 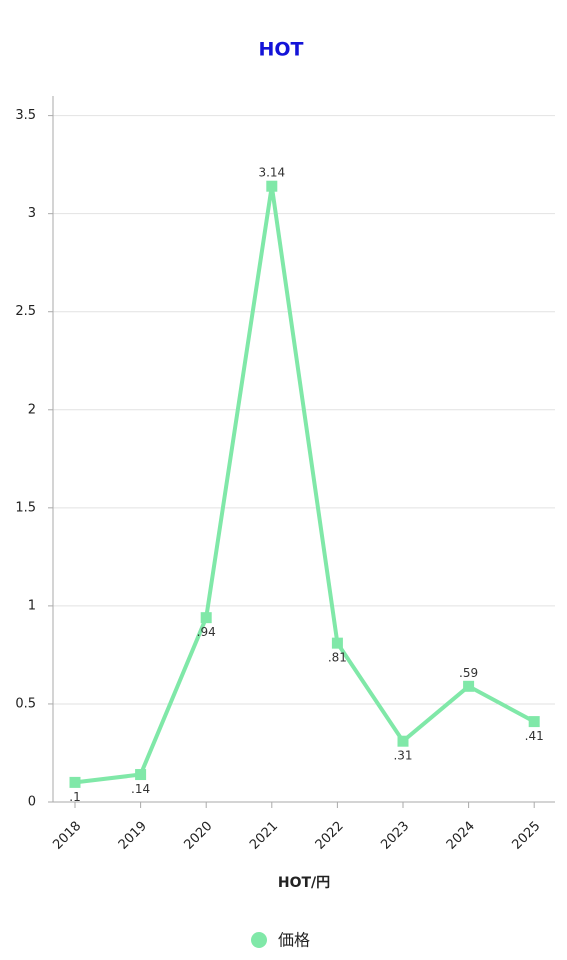 What do you see at coordinates (25, 507) in the screenshot?
I see `y-tick-label: 1.5` at bounding box center [25, 507].